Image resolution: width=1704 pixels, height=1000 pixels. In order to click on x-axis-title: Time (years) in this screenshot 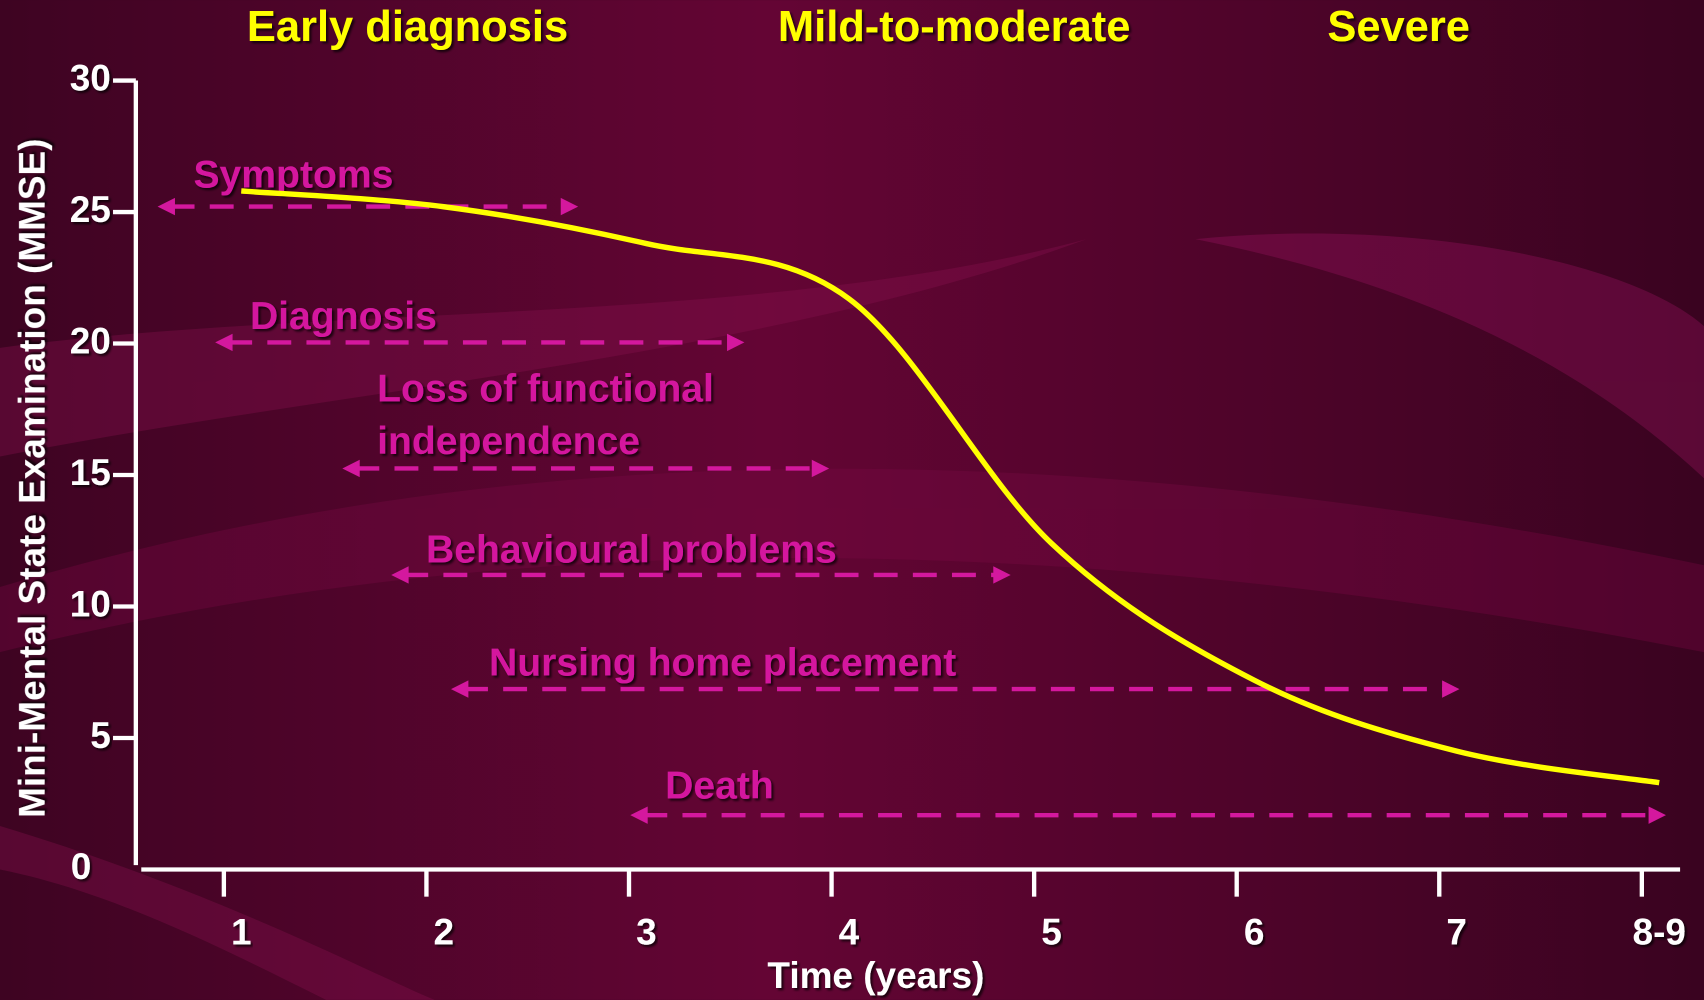, I will do `click(875, 975)`.